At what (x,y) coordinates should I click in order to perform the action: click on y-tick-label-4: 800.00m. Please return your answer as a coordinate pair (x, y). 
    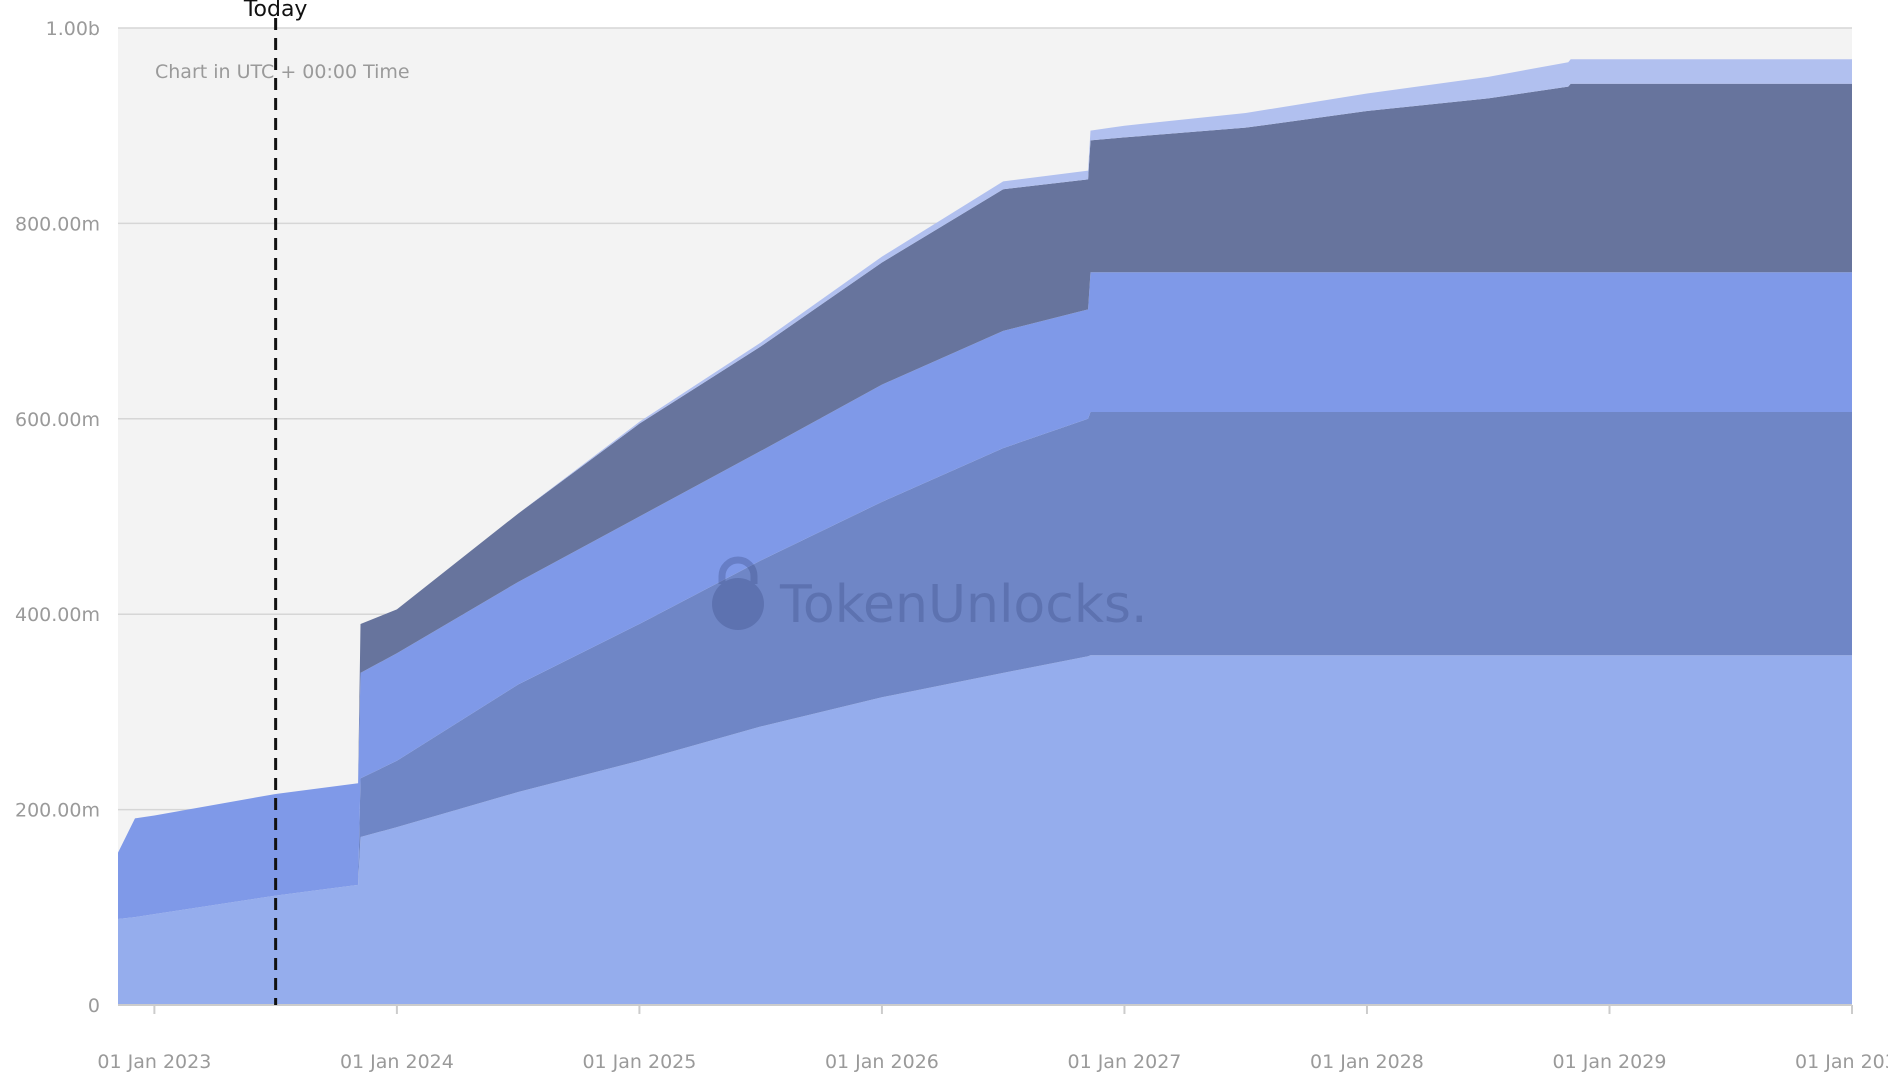
    Looking at the image, I should click on (57, 224).